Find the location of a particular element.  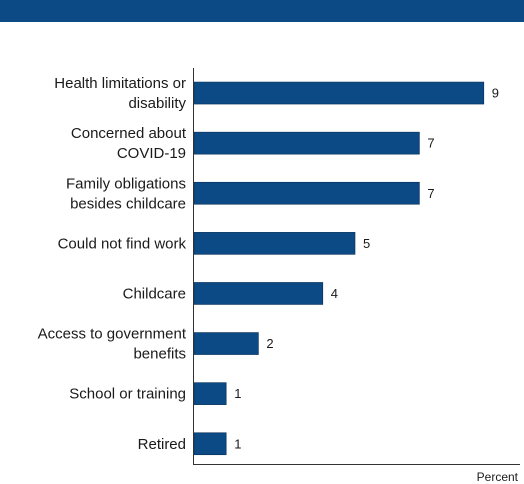

data-label: 9 is located at coordinates (495, 93).